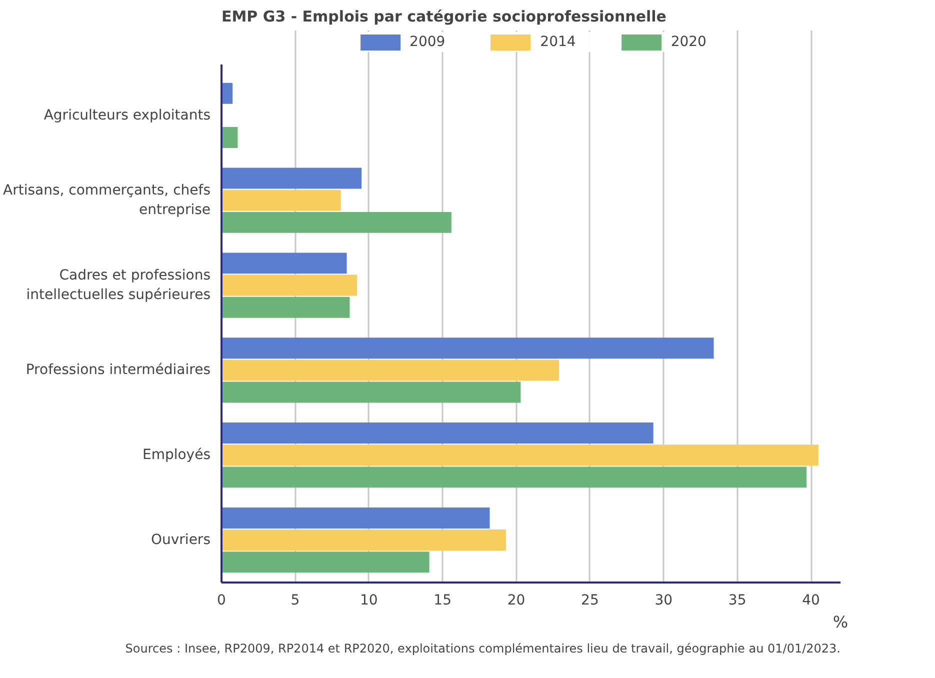 The image size is (935, 678). What do you see at coordinates (118, 285) in the screenshot?
I see `y-tick-label: Cadres et professions intellectuelles supérieures` at bounding box center [118, 285].